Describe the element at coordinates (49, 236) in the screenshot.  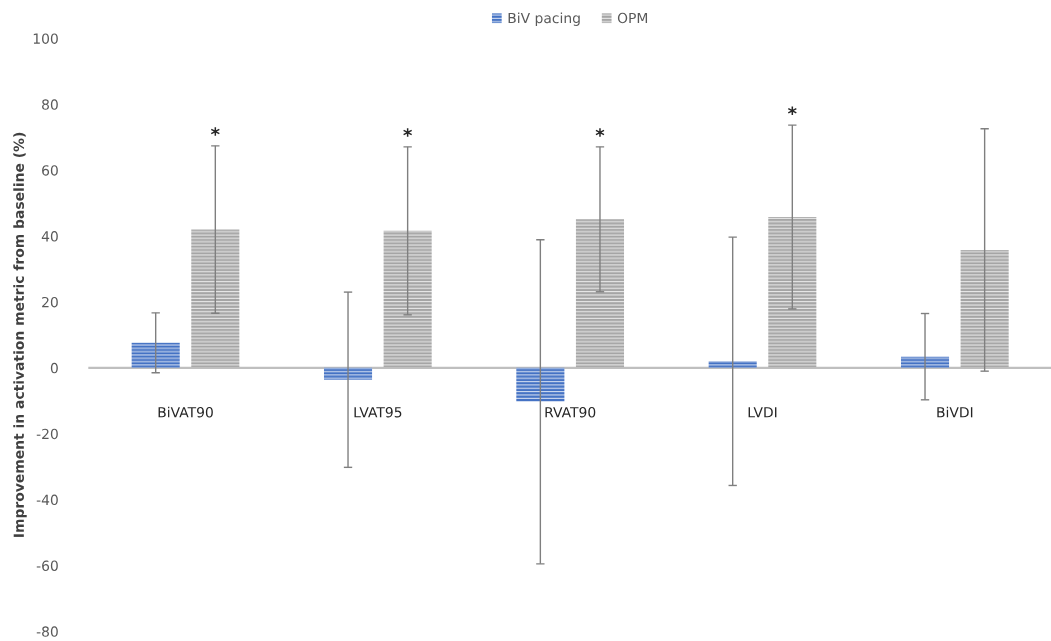
I see `y-tick-label: 40` at that location.